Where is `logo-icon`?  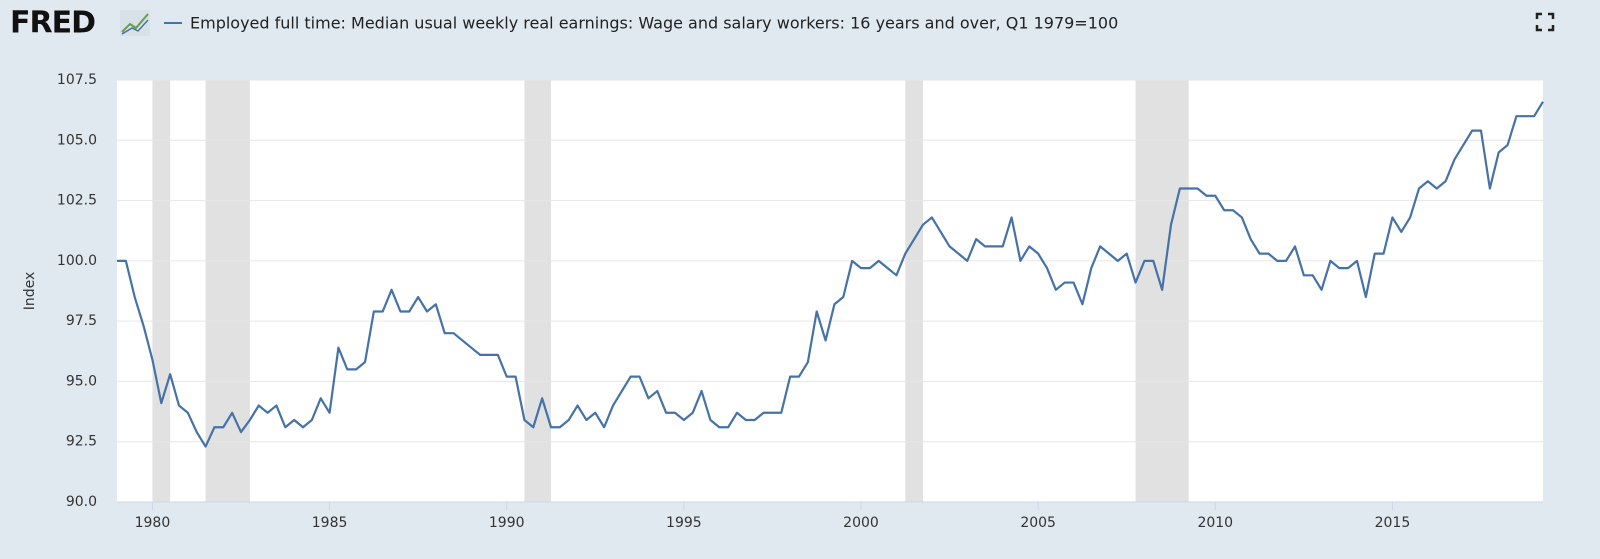
logo-icon is located at coordinates (135, 23).